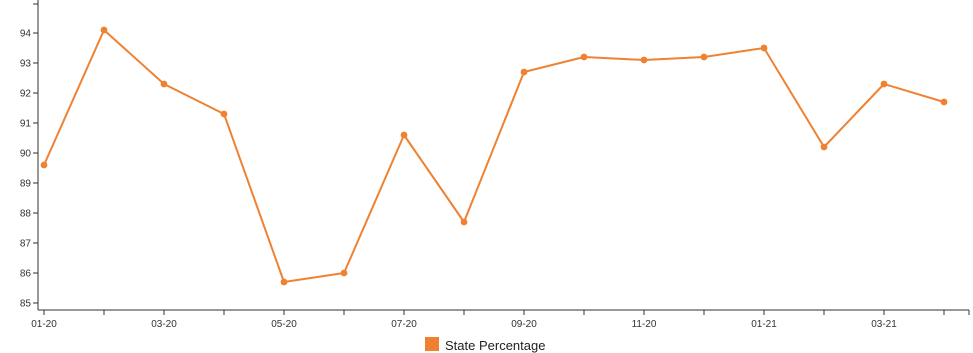 Image resolution: width=973 pixels, height=353 pixels. I want to click on chart-legend: State Percentage, so click(485, 345).